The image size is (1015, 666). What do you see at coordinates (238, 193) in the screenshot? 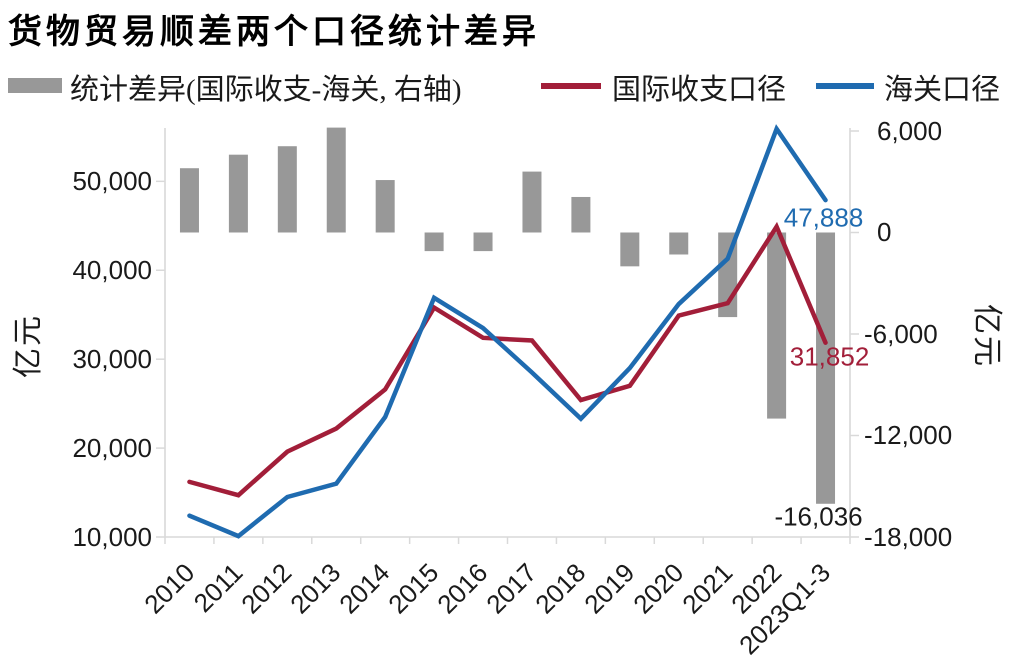
I see `bar-2011` at bounding box center [238, 193].